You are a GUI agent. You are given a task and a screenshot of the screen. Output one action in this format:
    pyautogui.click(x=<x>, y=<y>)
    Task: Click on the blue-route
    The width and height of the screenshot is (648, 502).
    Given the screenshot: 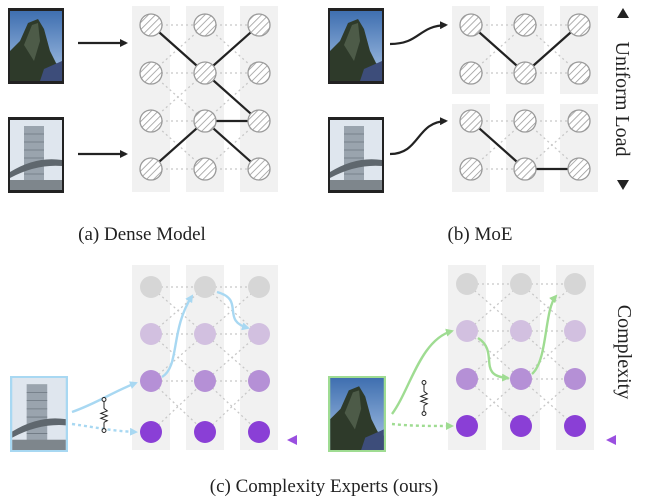 What is the action you would take?
    pyautogui.click(x=160, y=363)
    